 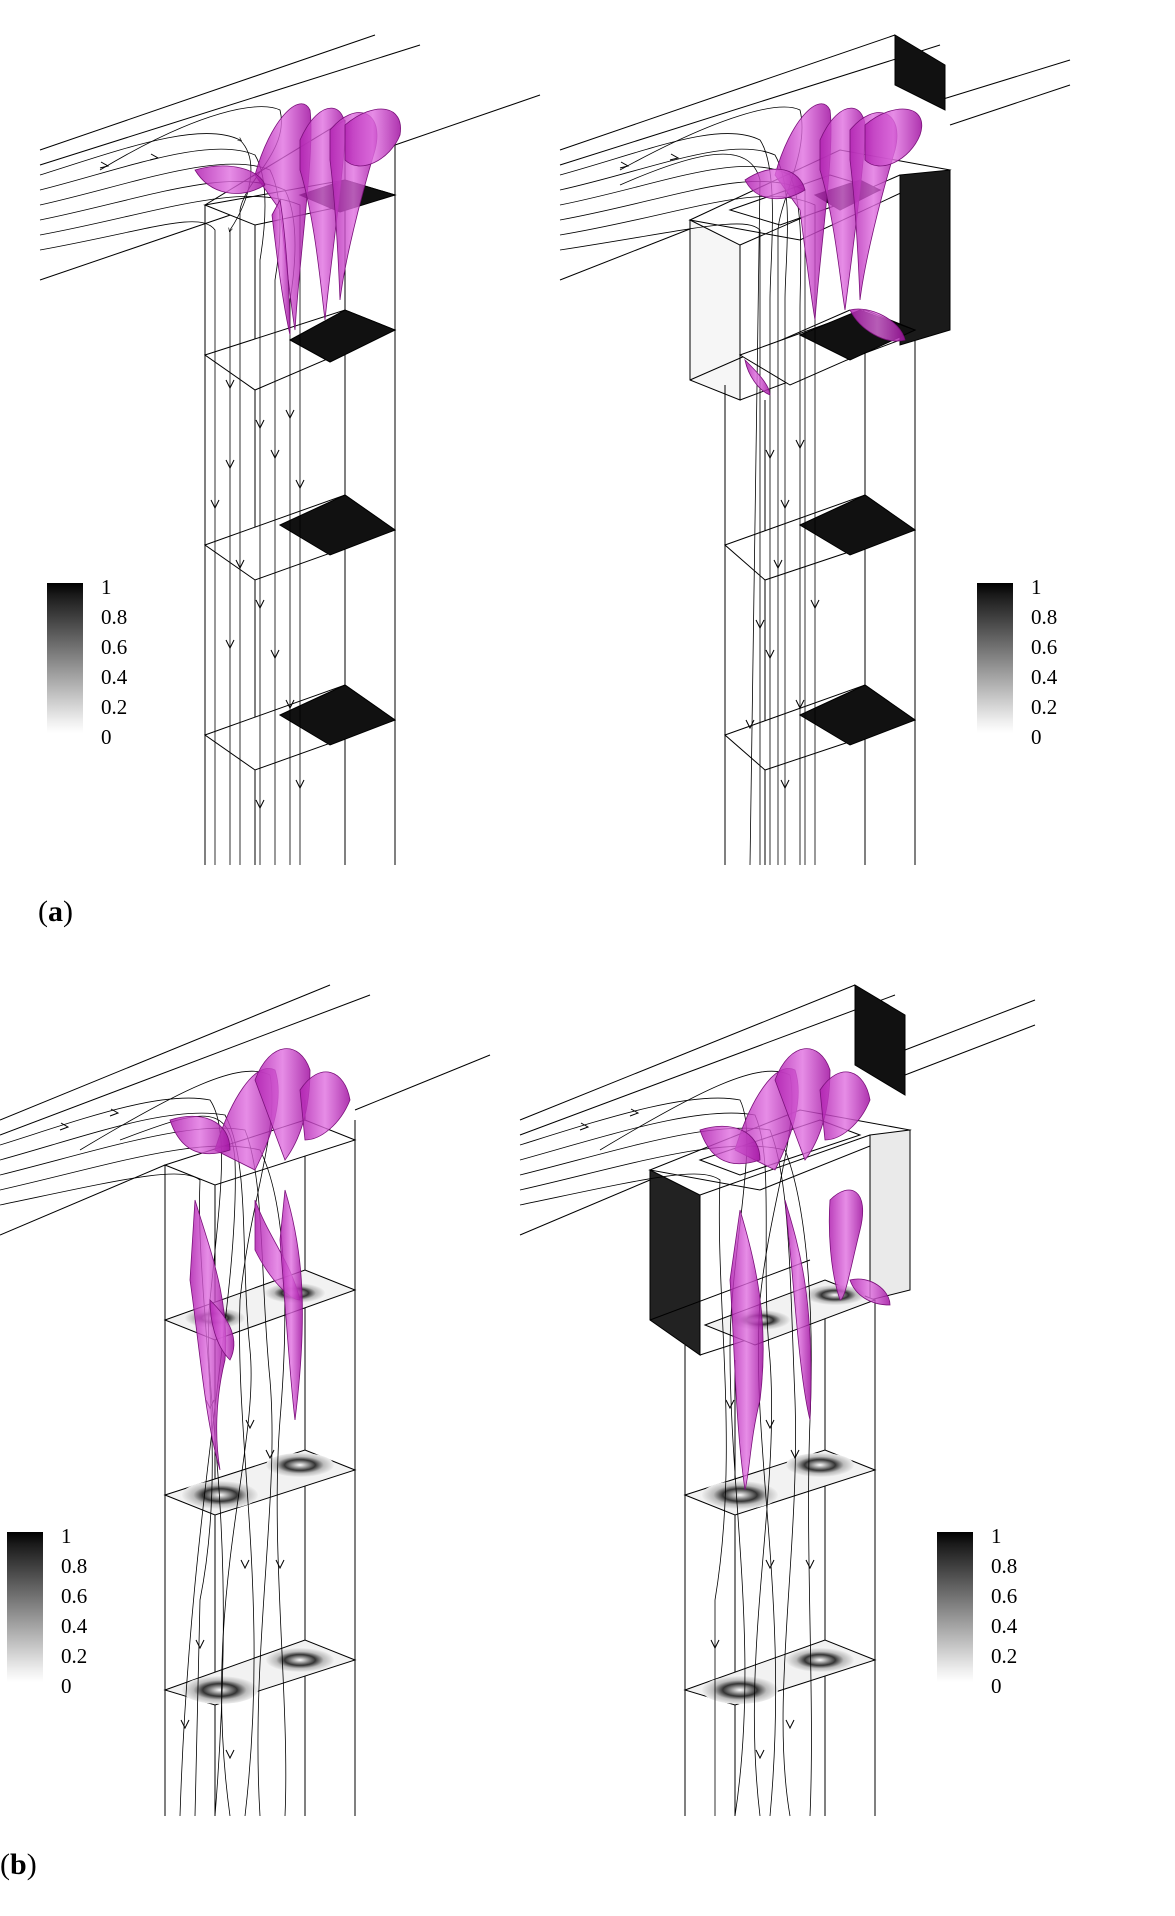 What do you see at coordinates (55, 911) in the screenshot?
I see `panel-label-a: (a)` at bounding box center [55, 911].